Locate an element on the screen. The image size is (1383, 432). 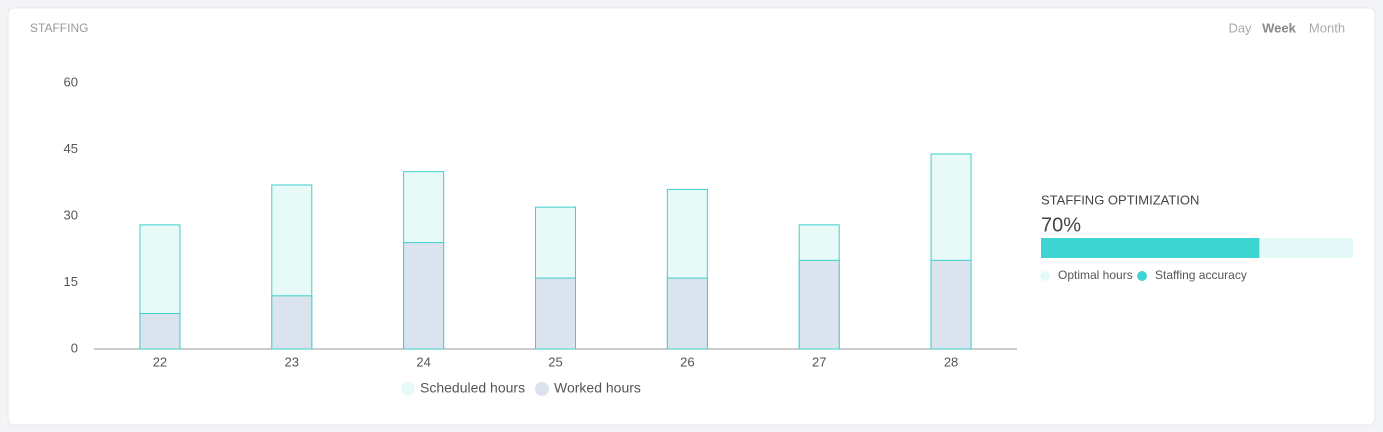
legend-label: Optimal hours is located at coordinates (1095, 275).